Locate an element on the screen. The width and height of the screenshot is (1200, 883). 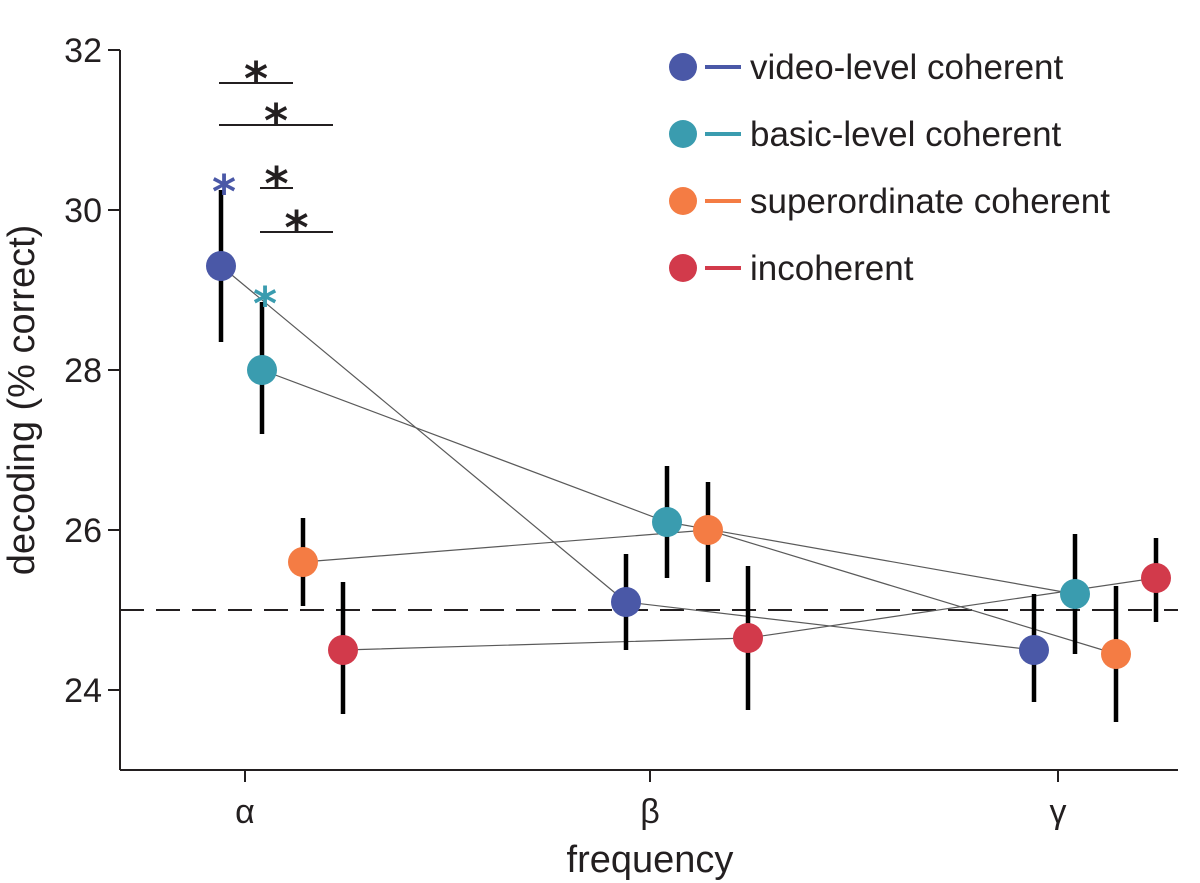
y-tick-label: 28 is located at coordinates (83, 371).